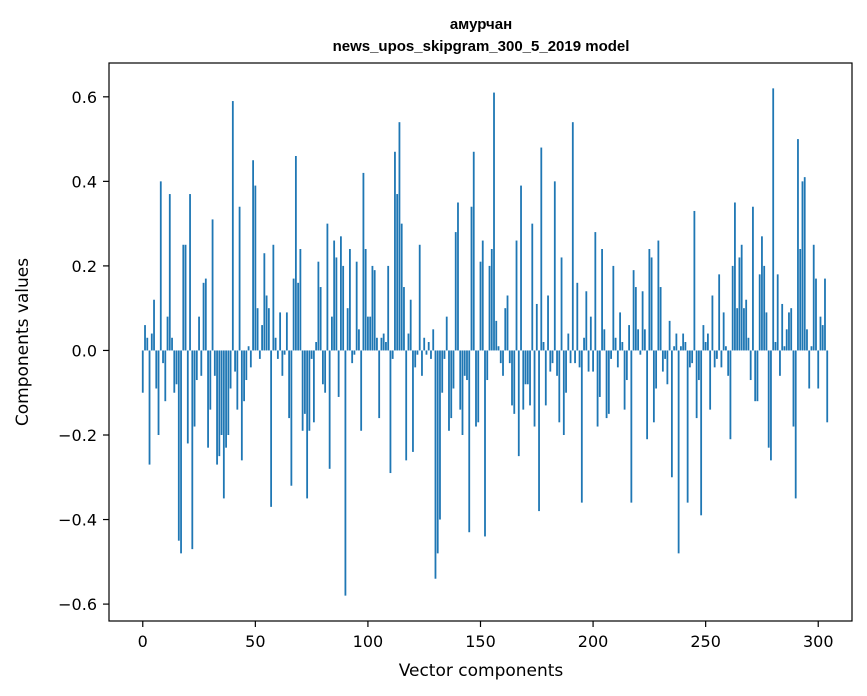 This screenshot has height=696, width=867. What do you see at coordinates (818, 641) in the screenshot?
I see `x-tick-label: 300` at bounding box center [818, 641].